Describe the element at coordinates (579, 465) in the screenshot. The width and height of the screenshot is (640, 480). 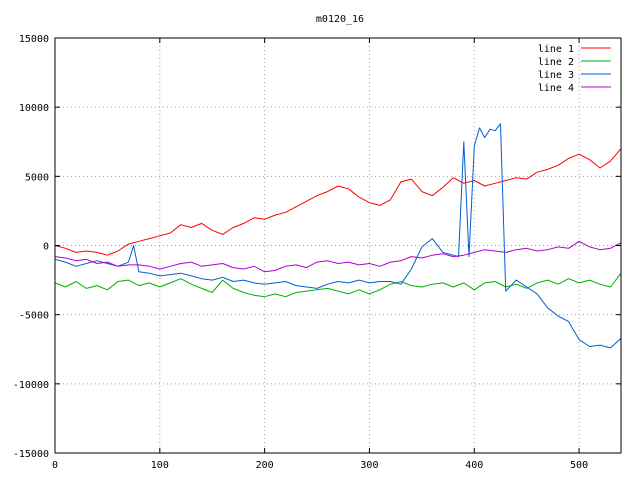
I see `x-tick-label: 500` at that location.